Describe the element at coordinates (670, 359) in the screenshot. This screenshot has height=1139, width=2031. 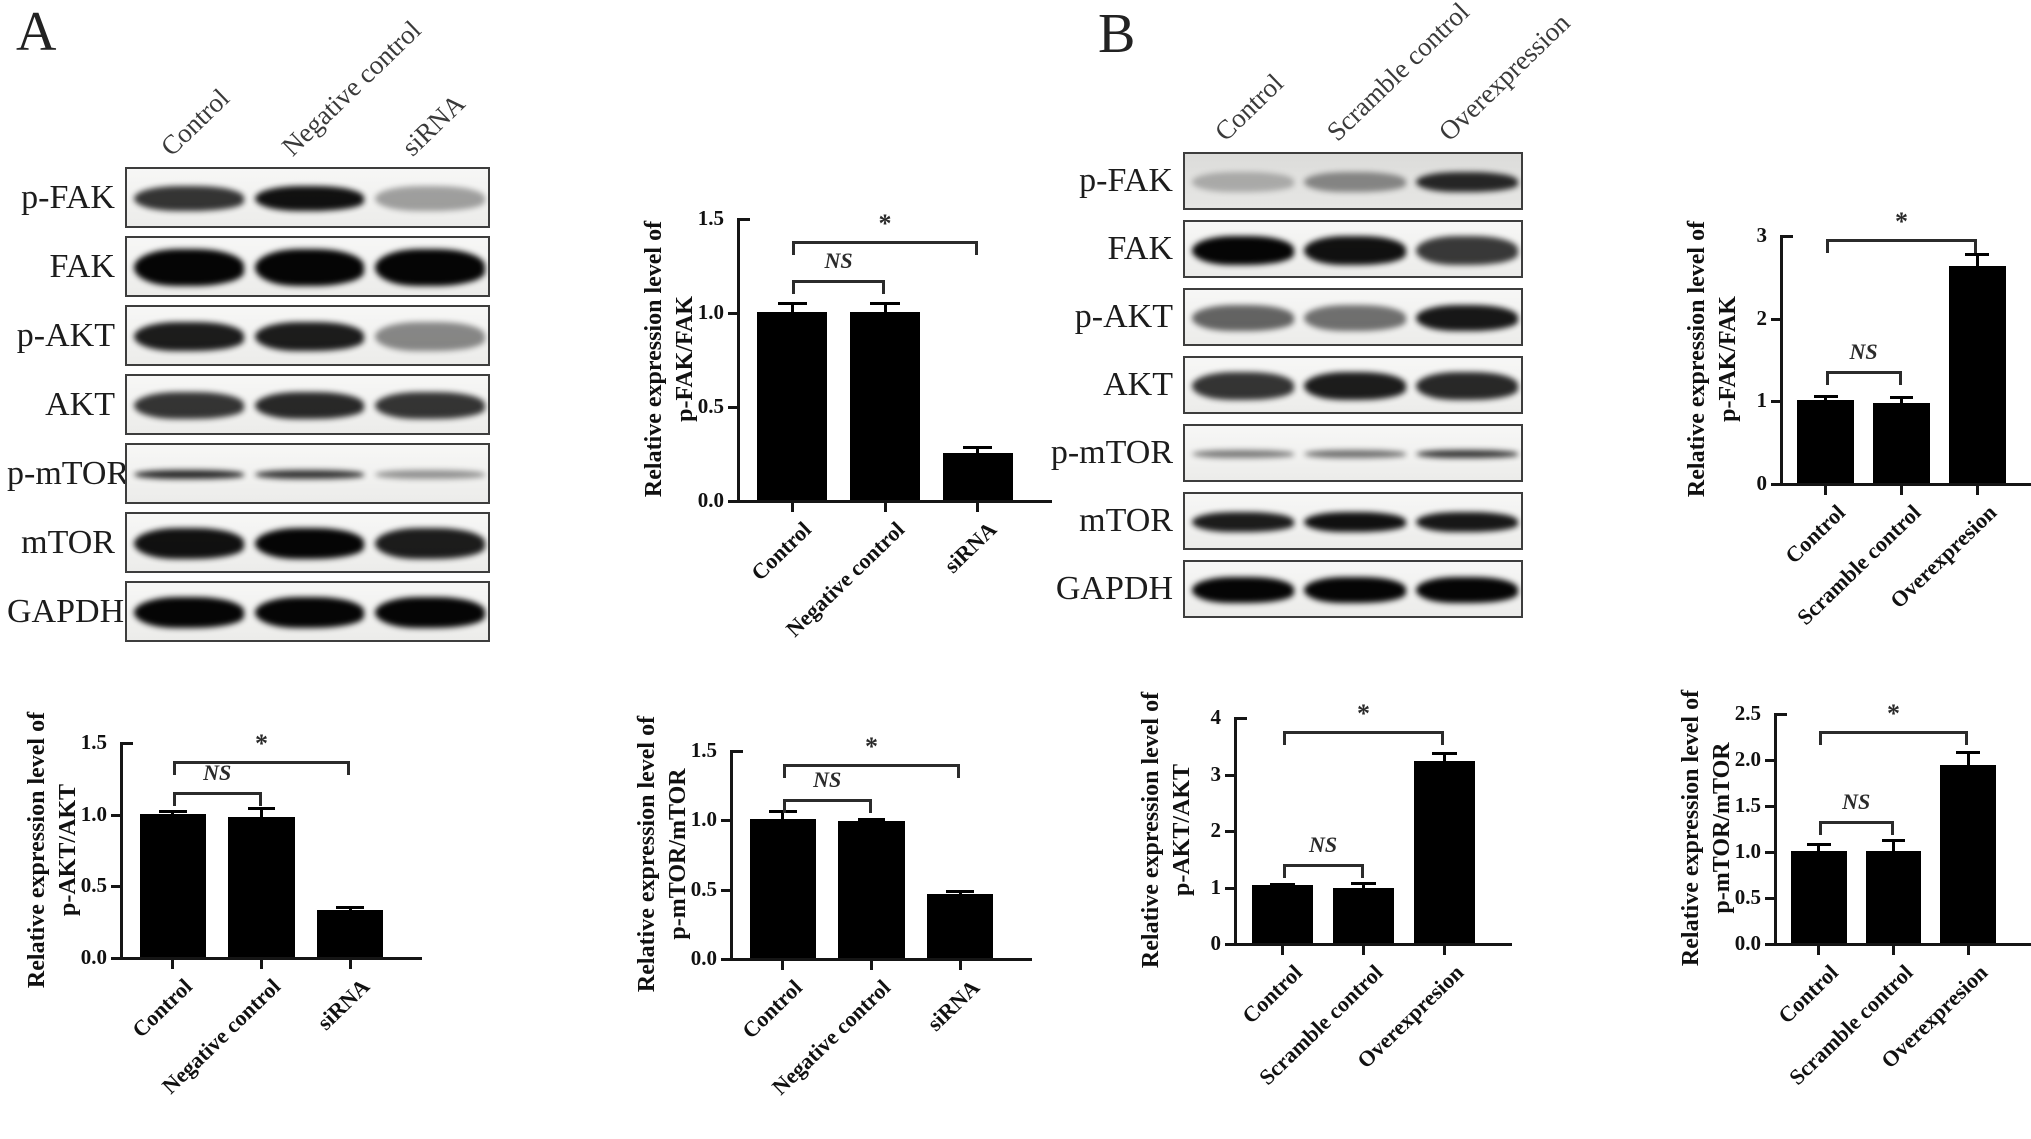
I see `y-axis-label: Relative expression level of p-FAK/FAK` at that location.